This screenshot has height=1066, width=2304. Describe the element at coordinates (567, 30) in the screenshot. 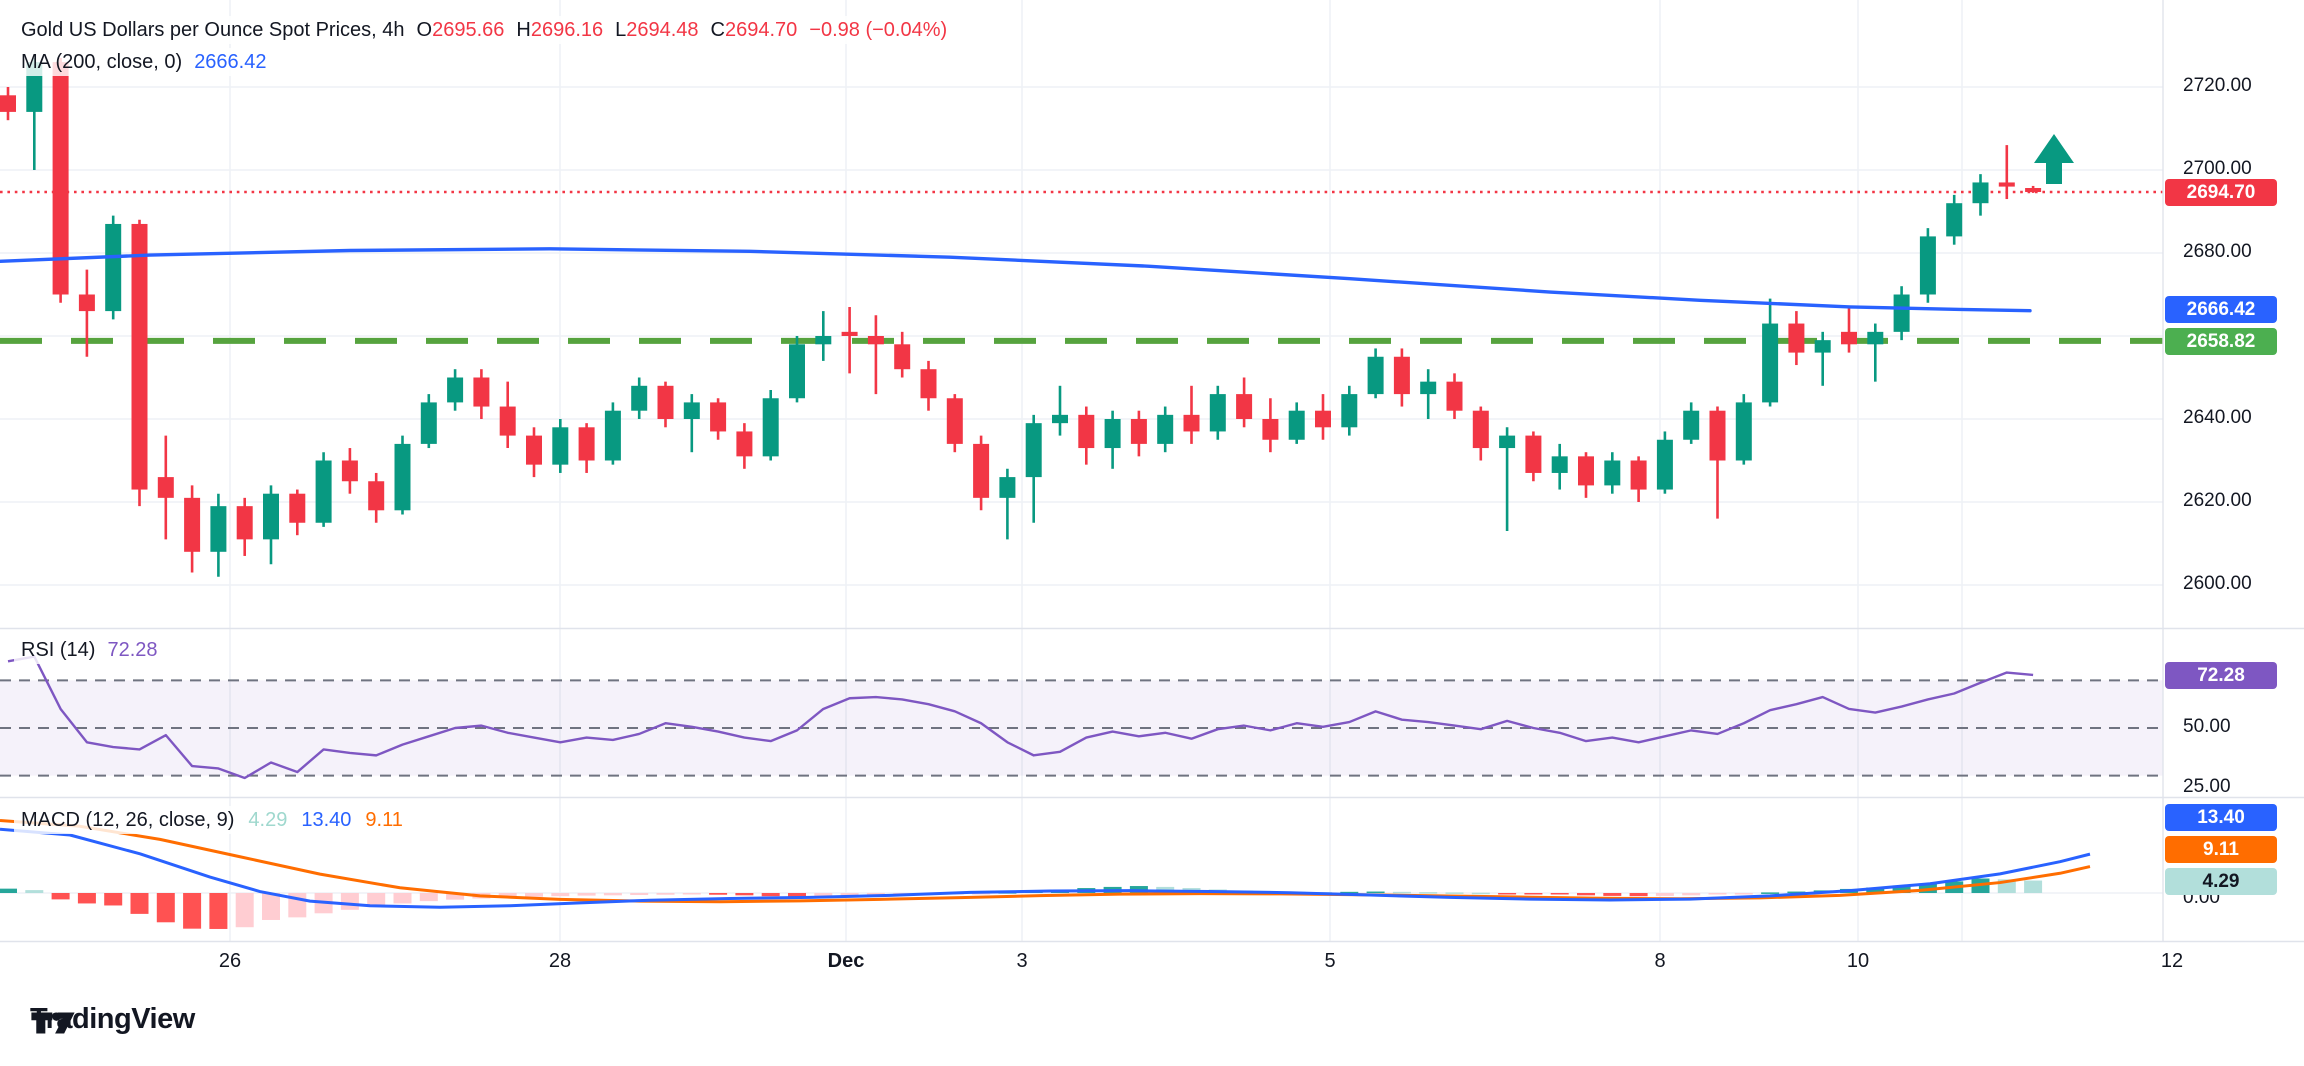

I see `high-value: 2696.16` at that location.